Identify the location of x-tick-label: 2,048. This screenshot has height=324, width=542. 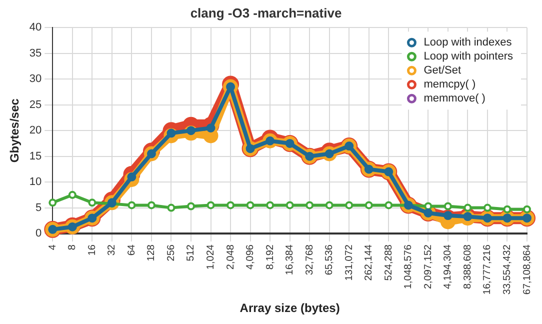
(230, 257).